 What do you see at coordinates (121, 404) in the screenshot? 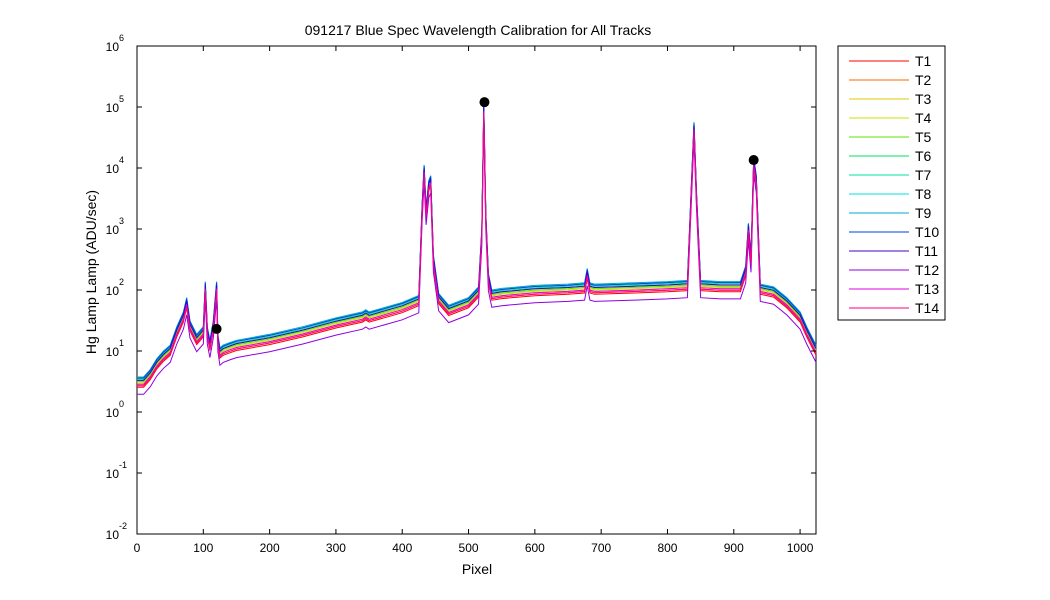
I see `y-tick-exponent: 0` at bounding box center [121, 404].